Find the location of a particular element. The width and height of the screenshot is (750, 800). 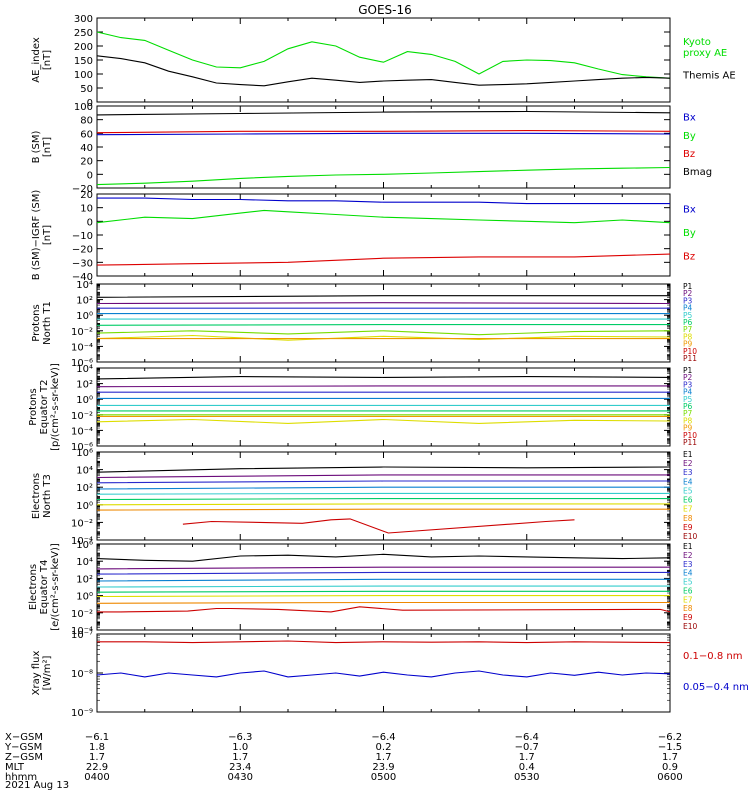

series-line-e7 is located at coordinates (383, 596).